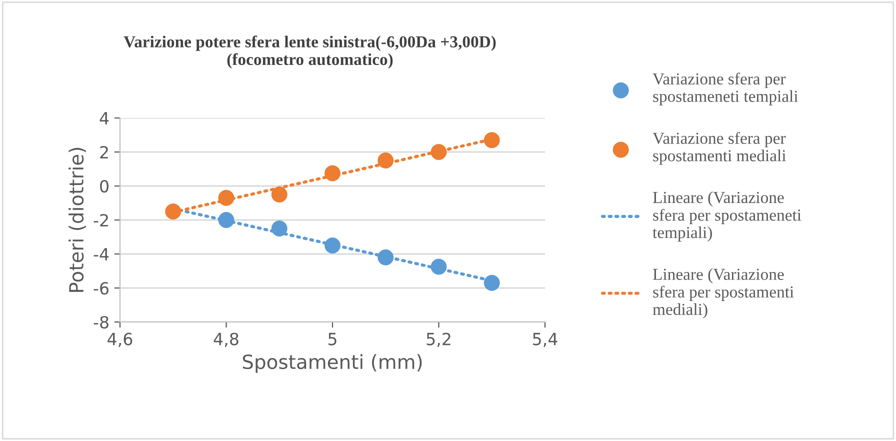 The height and width of the screenshot is (441, 896). What do you see at coordinates (719, 148) in the screenshot?
I see `legend-label: Variazione sfera per spostamenti mediali` at bounding box center [719, 148].